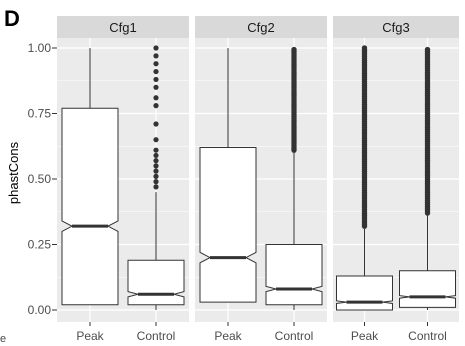 The image size is (465, 346). Describe the element at coordinates (12, 18) in the screenshot. I see `panel-letter: D` at that location.